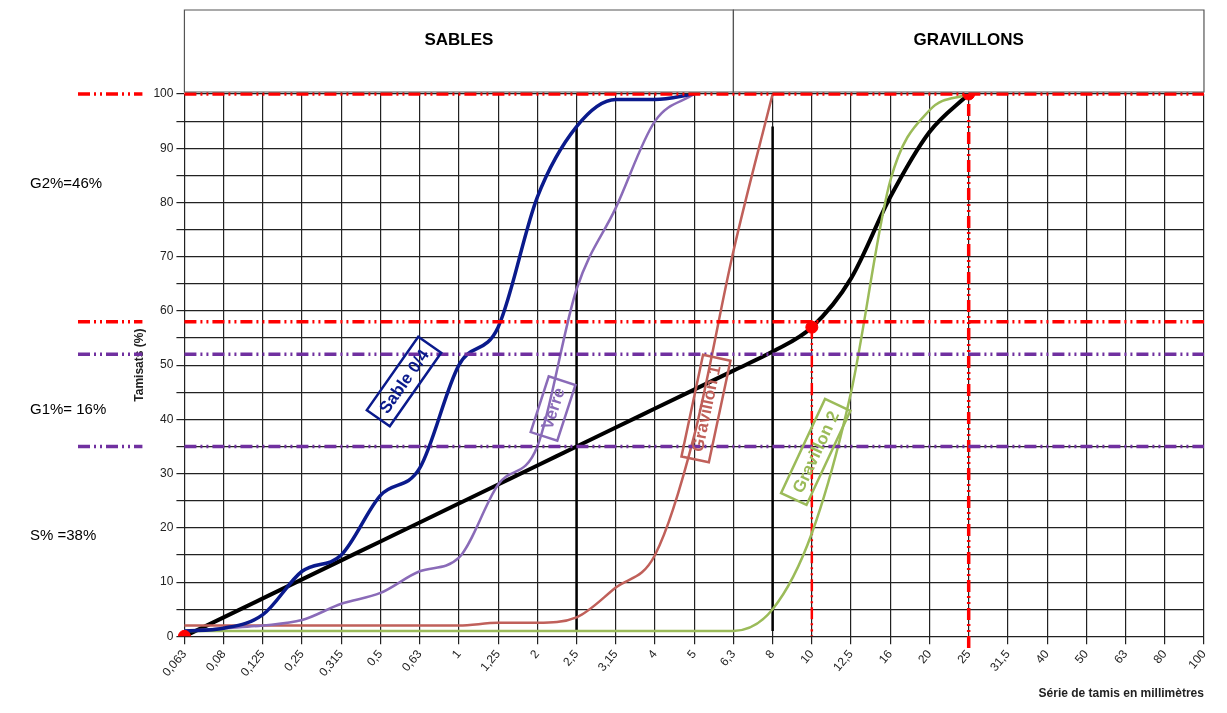 The width and height of the screenshot is (1227, 713). Describe the element at coordinates (63, 535) in the screenshot. I see `text: S% =38%` at that location.